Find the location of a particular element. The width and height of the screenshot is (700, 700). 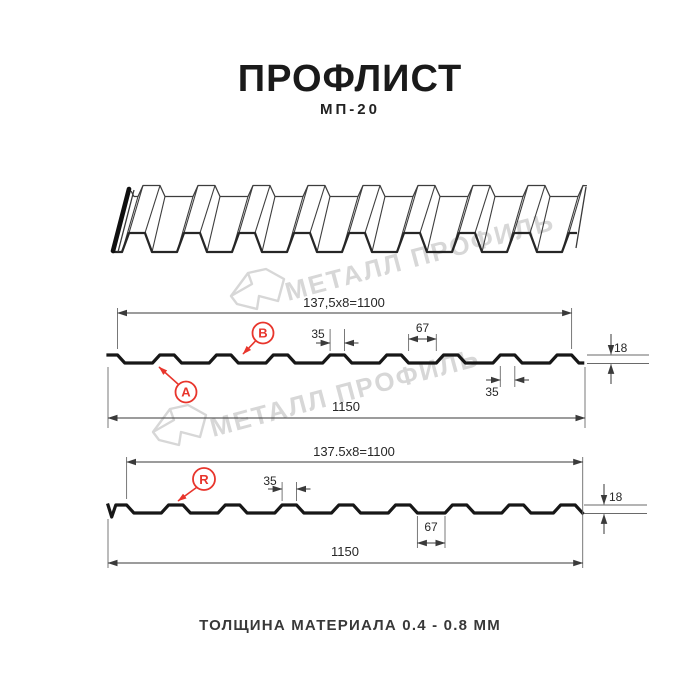

cross-section-1-profile is located at coordinates (345, 359).